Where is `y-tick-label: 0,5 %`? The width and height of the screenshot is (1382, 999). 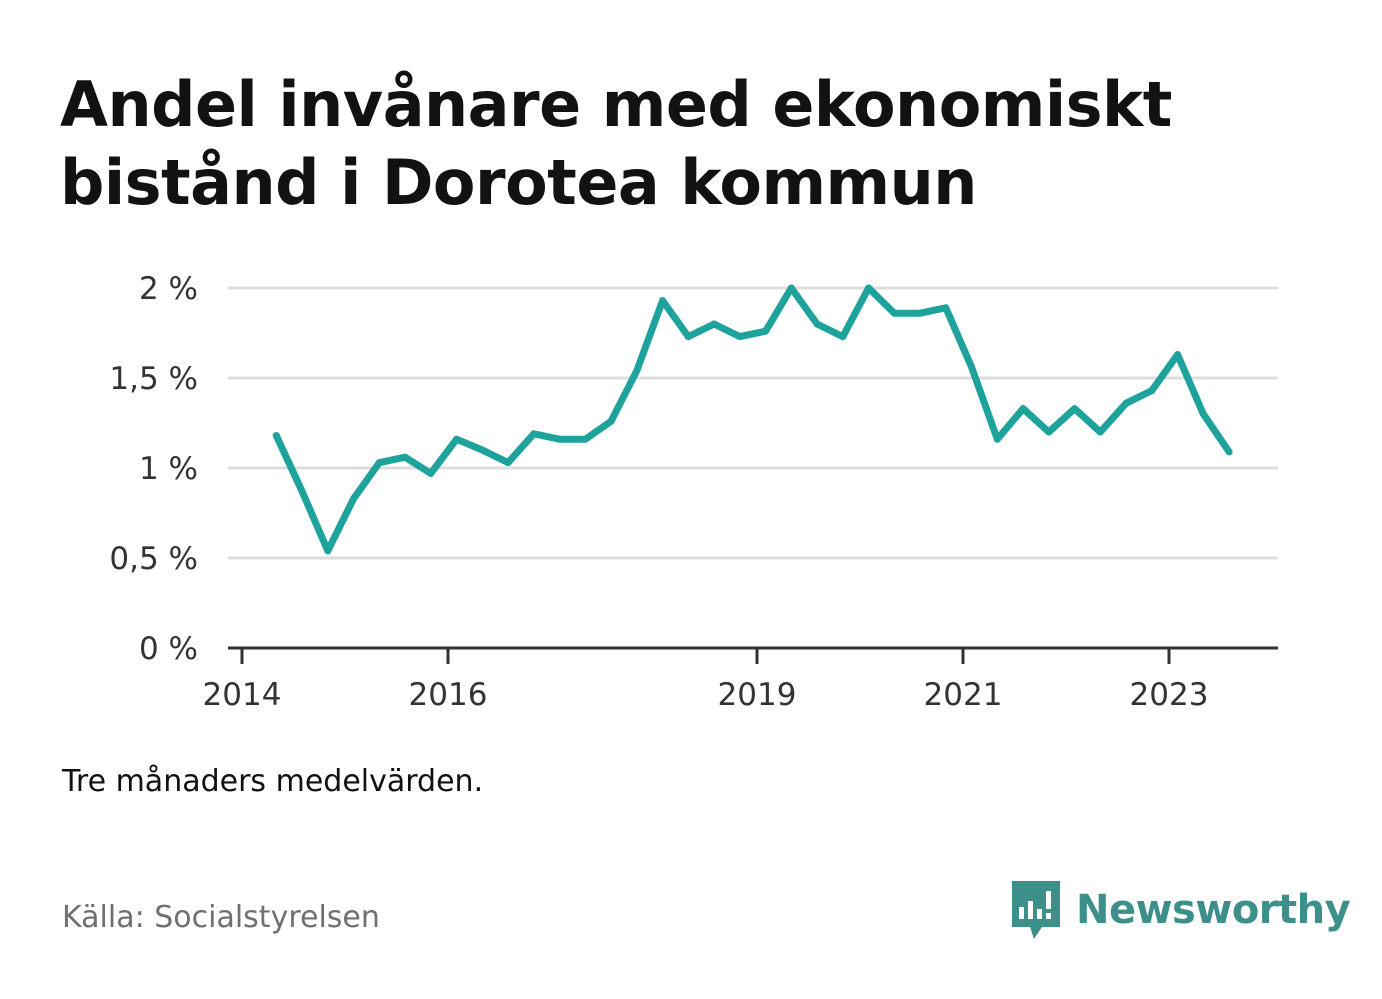
y-tick-label: 0,5 % is located at coordinates (153, 559).